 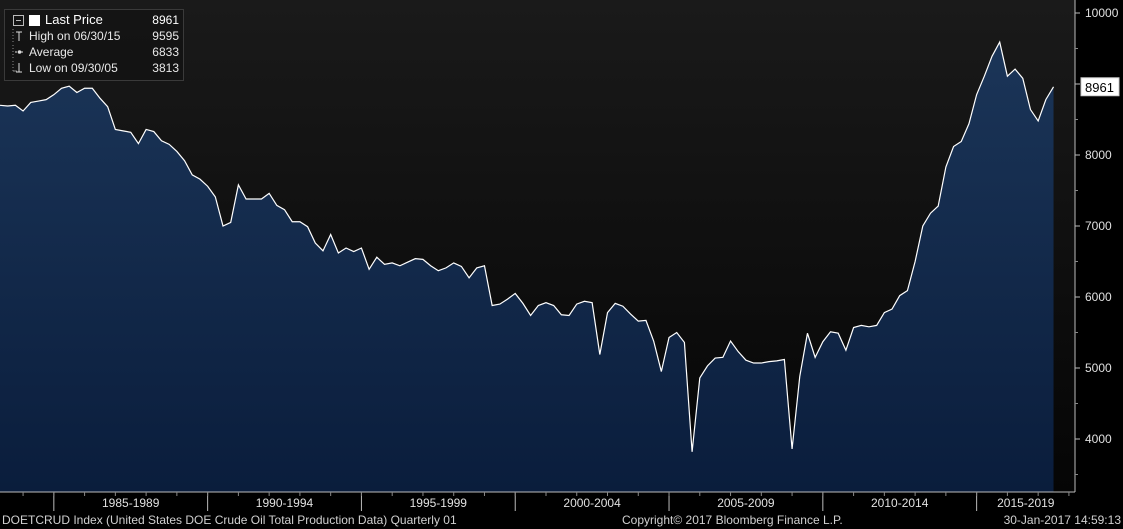 I want to click on collapse-icon, so click(x=18, y=20).